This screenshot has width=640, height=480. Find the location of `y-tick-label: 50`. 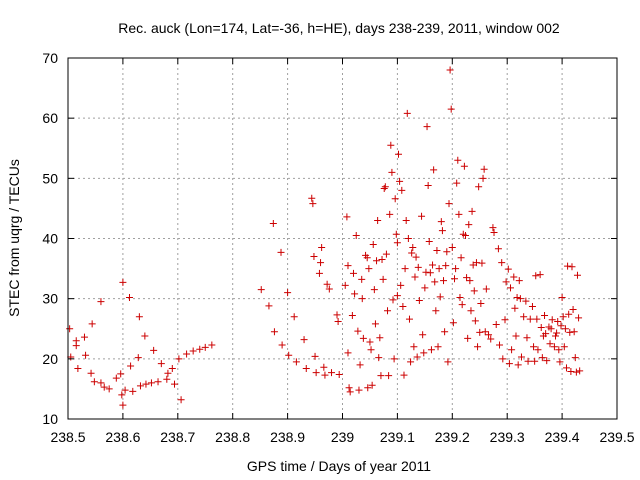

y-tick-label: 50 is located at coordinates (50, 178).